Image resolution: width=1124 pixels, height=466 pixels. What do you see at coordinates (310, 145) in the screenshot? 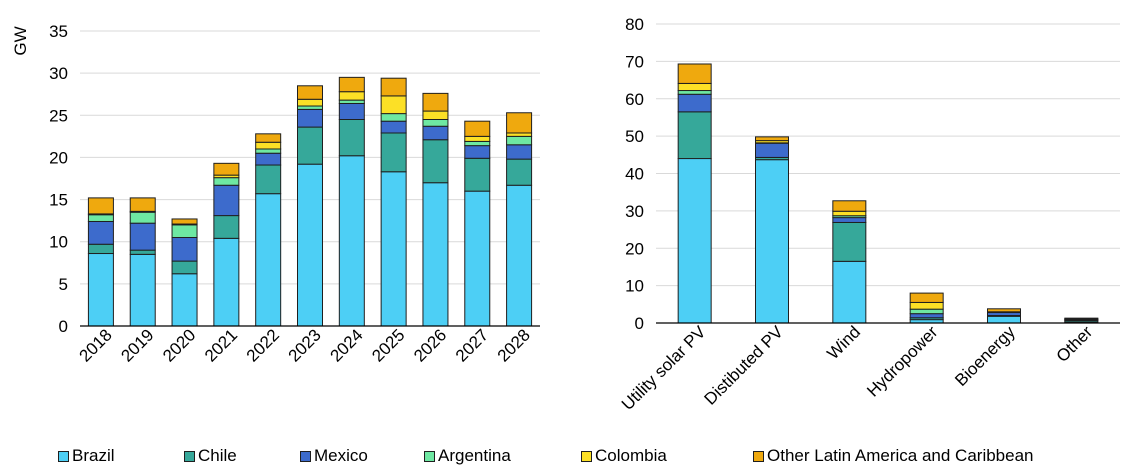
I see `left-bar-2023-chile` at bounding box center [310, 145].